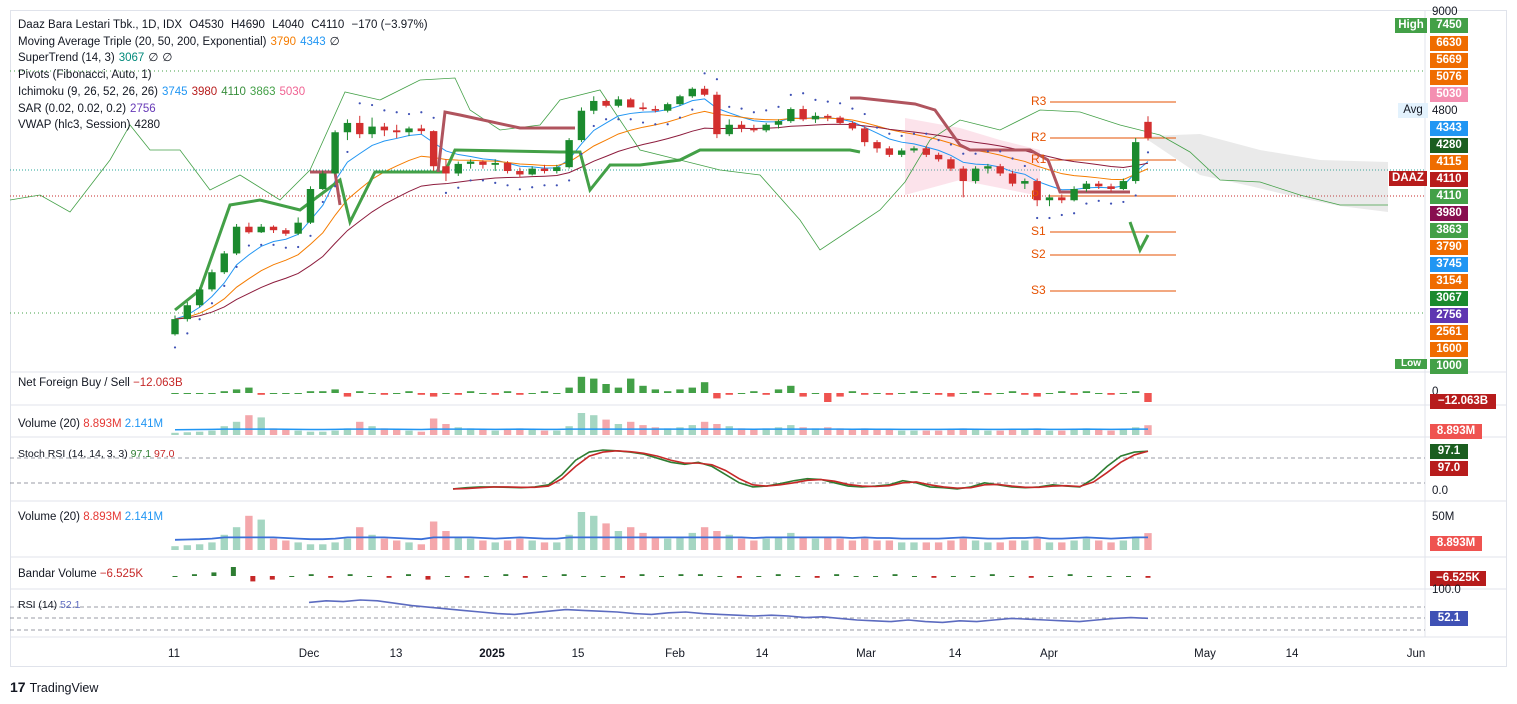 This screenshot has width=1517, height=704. I want to click on legend-line-1: SuperTrend (14, 3) 3067 ∅ ∅, so click(225, 58).